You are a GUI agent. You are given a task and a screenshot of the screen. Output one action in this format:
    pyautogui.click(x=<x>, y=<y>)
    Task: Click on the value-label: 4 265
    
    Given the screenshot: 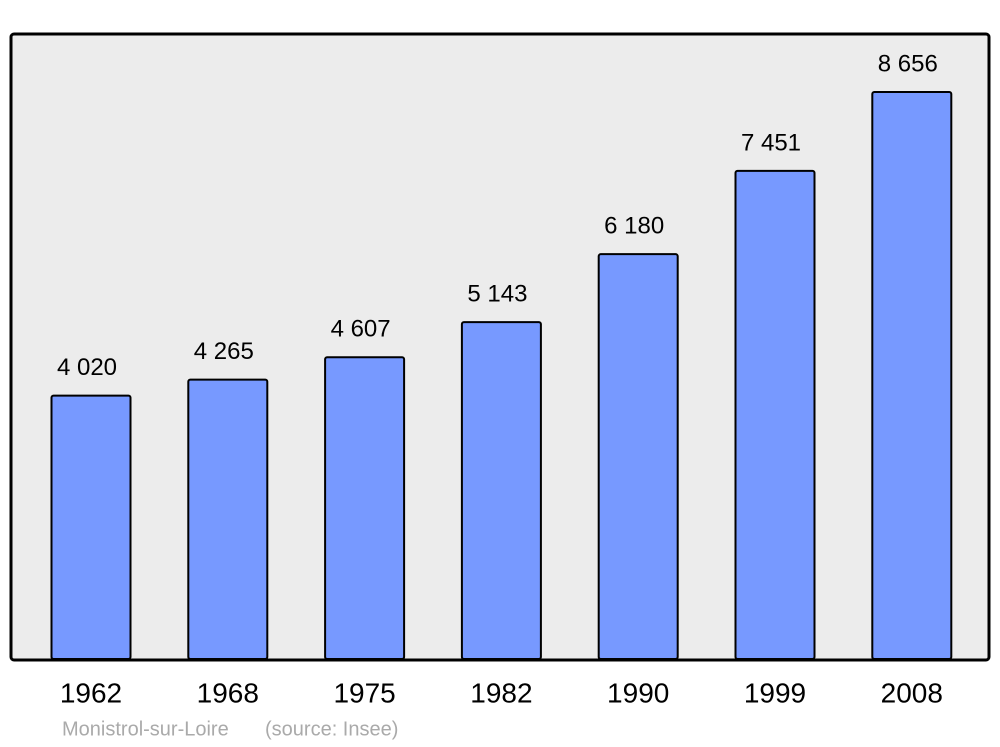 What is the action you would take?
    pyautogui.click(x=224, y=351)
    